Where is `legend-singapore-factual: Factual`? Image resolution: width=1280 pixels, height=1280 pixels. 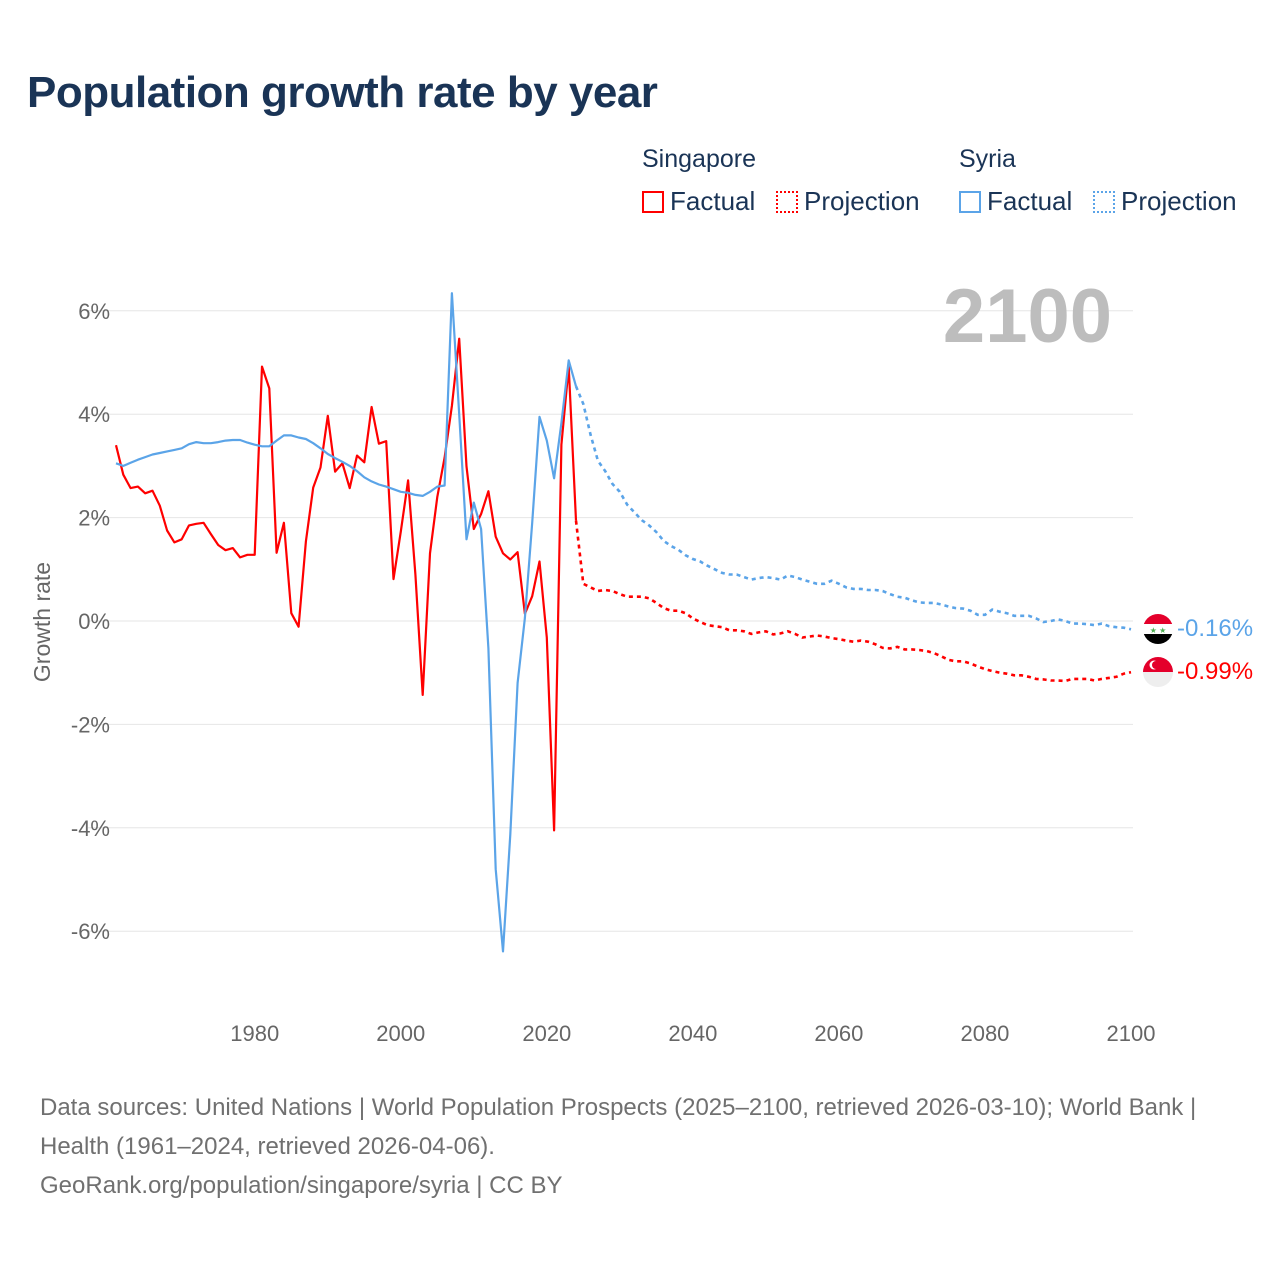
legend-singapore-factual: Factual is located at coordinates (698, 201).